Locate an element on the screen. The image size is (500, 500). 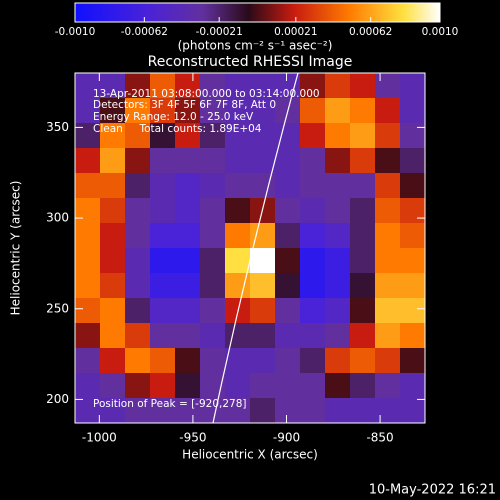
y-tick-label: 350 is located at coordinates (57, 127).